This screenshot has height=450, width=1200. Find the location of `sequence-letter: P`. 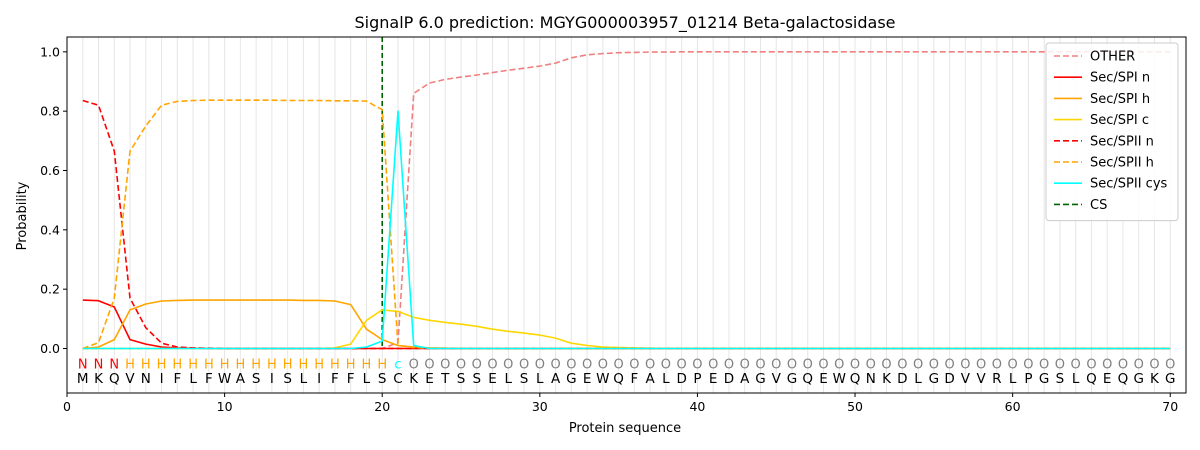

sequence-letter: P is located at coordinates (697, 379).